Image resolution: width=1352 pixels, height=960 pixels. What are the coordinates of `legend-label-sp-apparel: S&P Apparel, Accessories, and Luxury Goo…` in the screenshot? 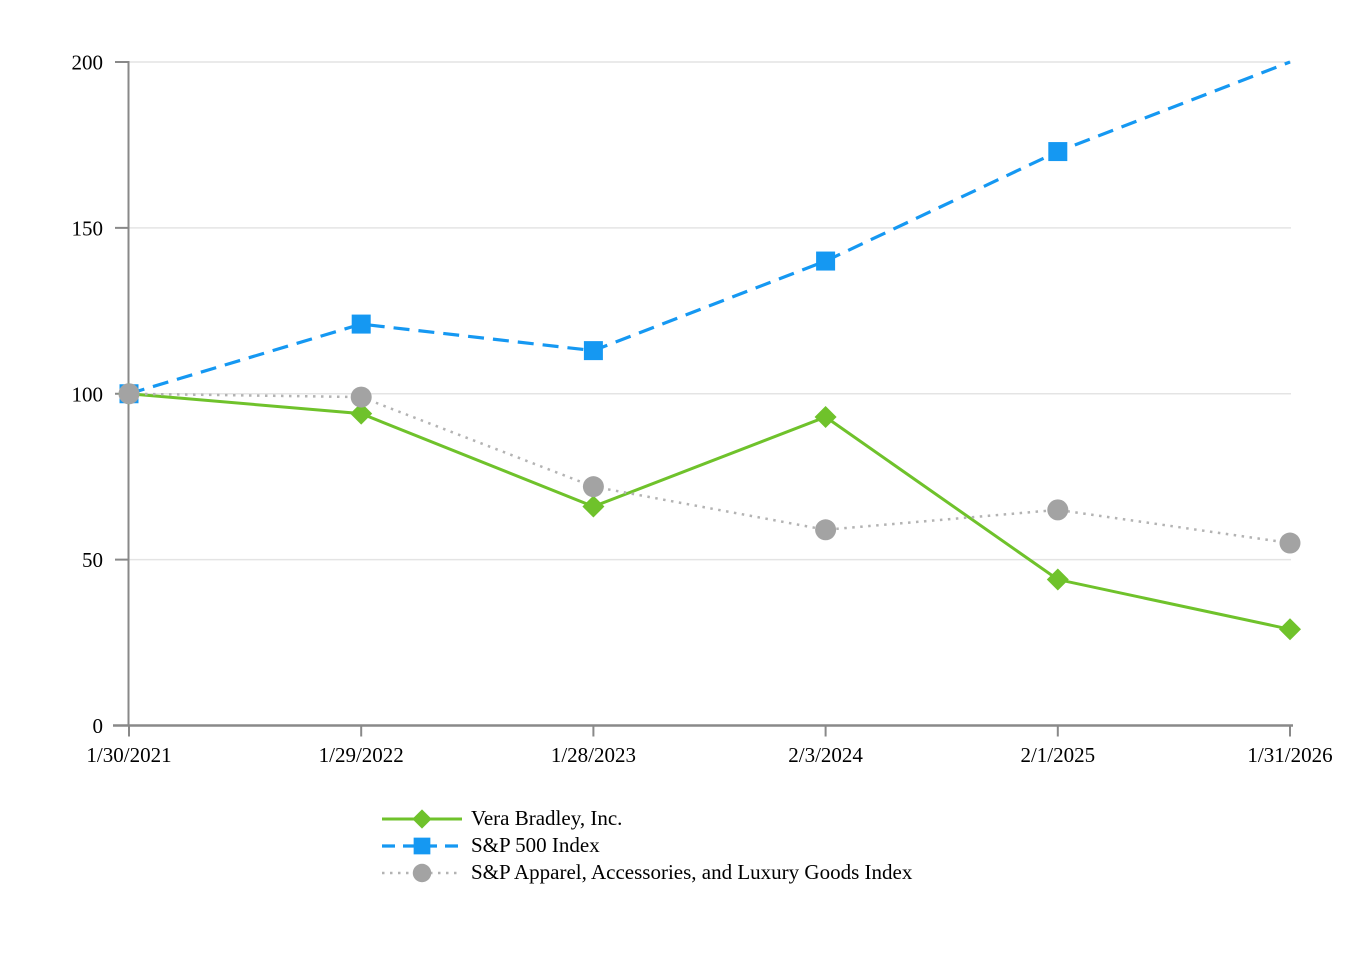 It's located at (692, 872).